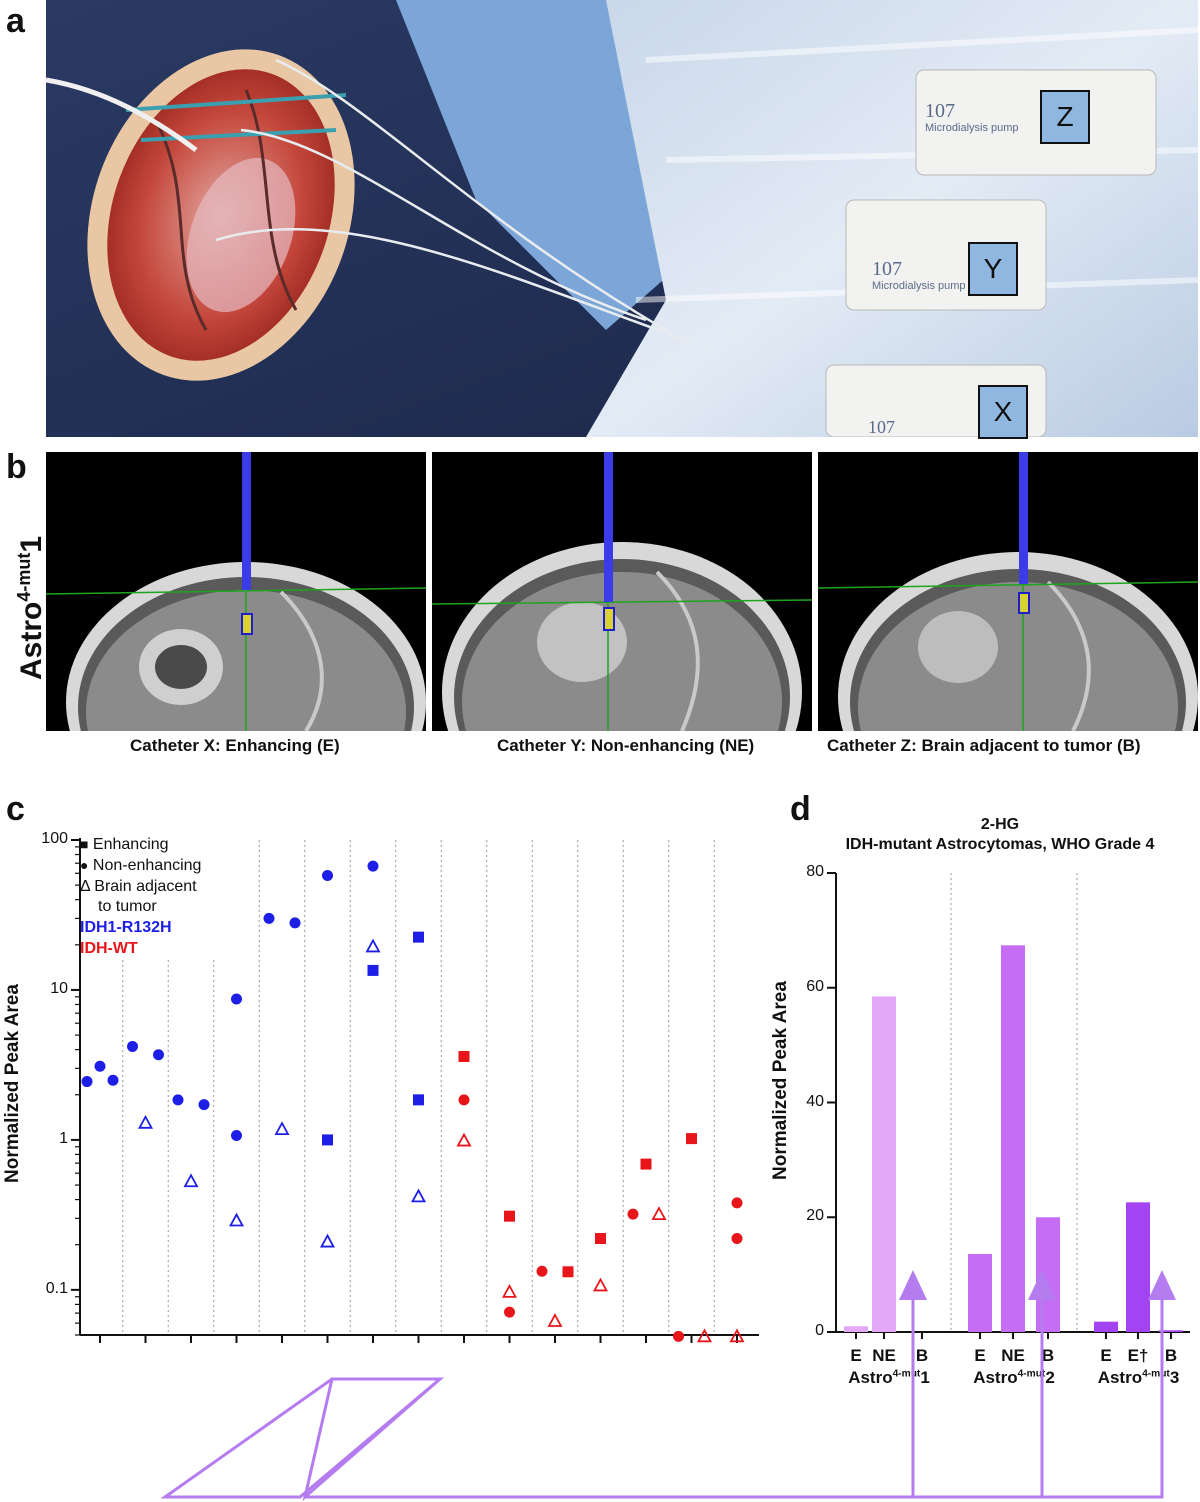 This screenshot has width=1200, height=1502. What do you see at coordinates (993, 269) in the screenshot?
I see `pump-label-y: Y` at bounding box center [993, 269].